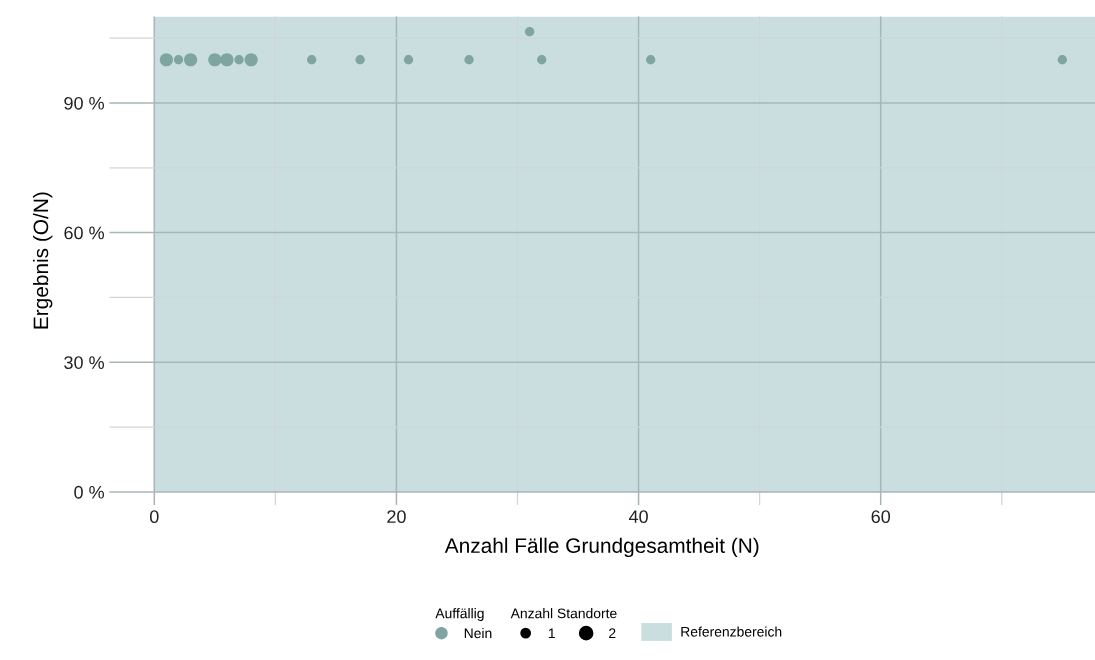 The width and height of the screenshot is (1095, 660). I want to click on x-axis-title: Anzahl Fälle Grundgesamtheit (N), so click(601, 547).